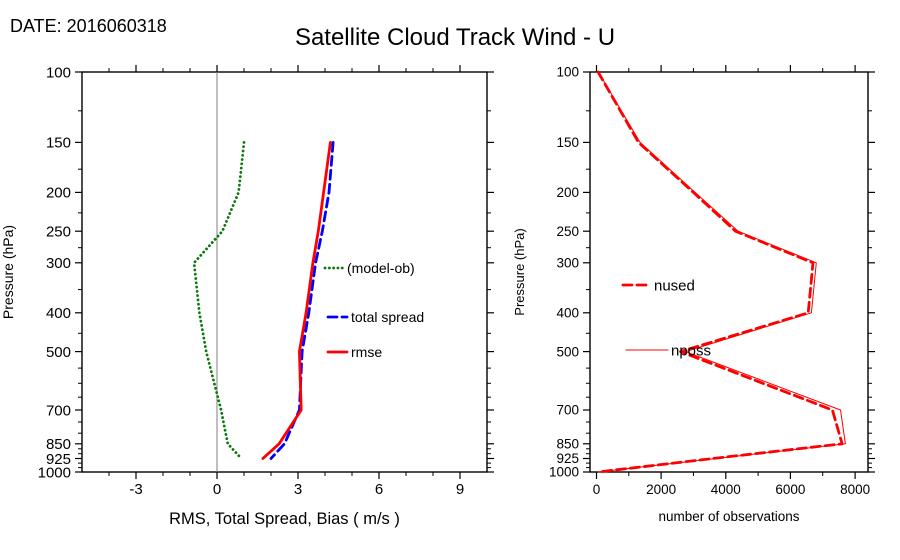  I want to click on x-tick-label: 6, so click(379, 489).